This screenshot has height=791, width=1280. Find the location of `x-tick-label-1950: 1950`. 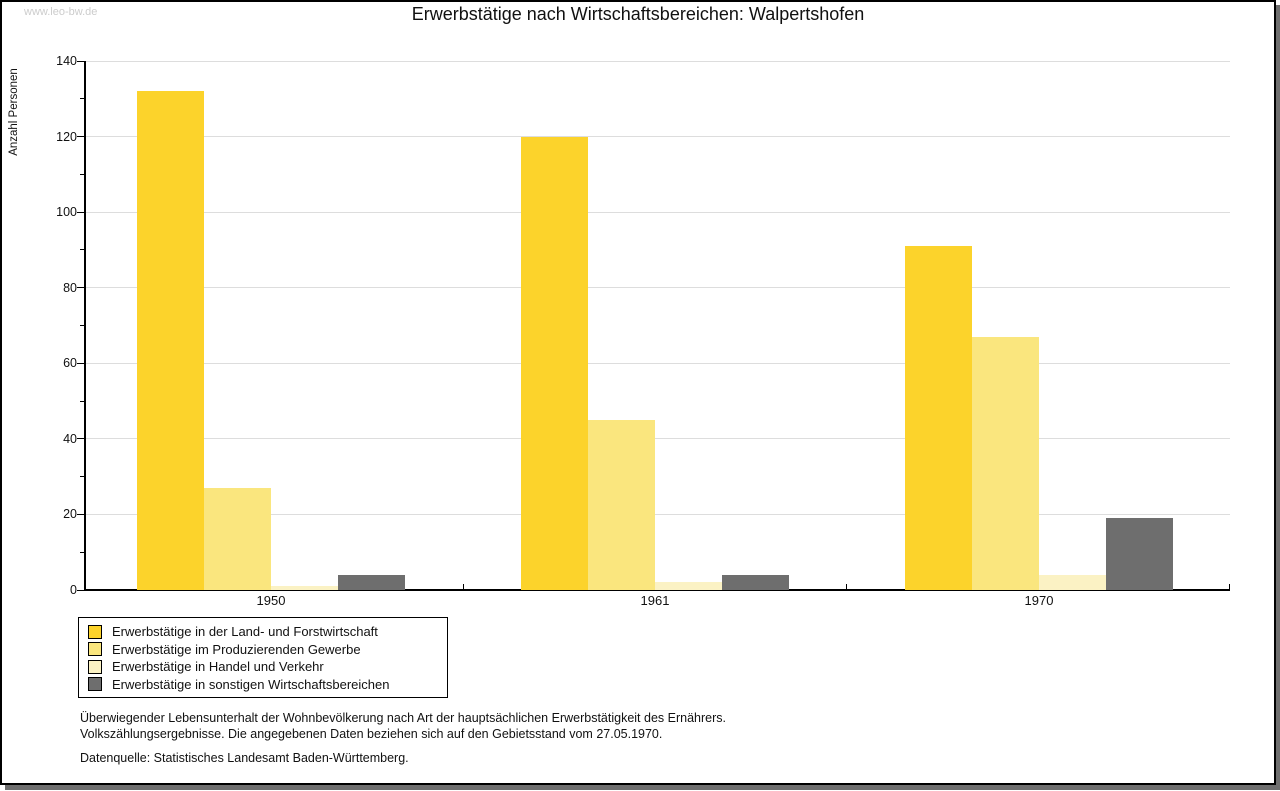

x-tick-label-1950: 1950 is located at coordinates (271, 600).